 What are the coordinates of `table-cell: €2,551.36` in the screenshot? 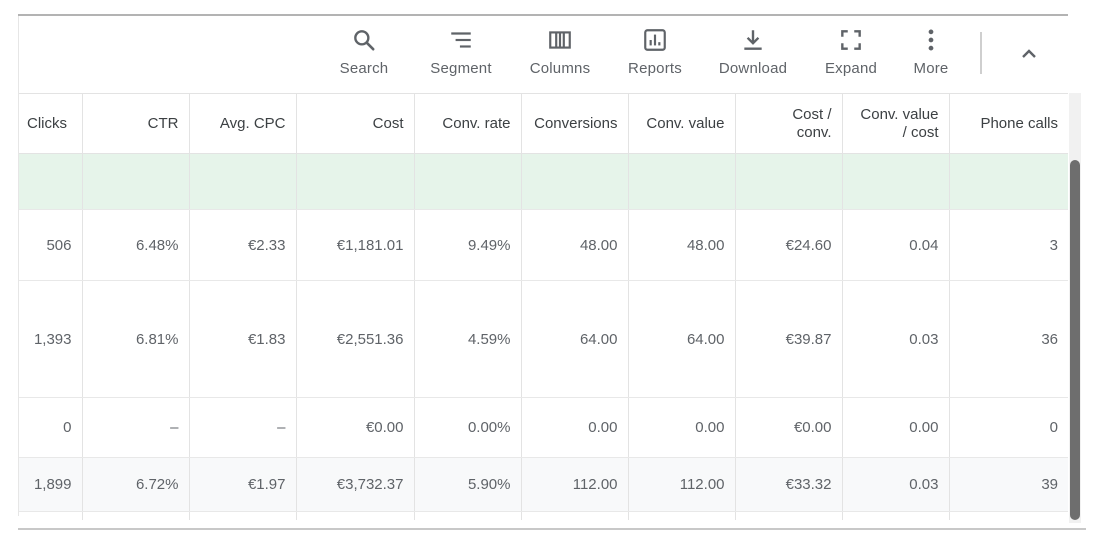 It's located at (355, 339).